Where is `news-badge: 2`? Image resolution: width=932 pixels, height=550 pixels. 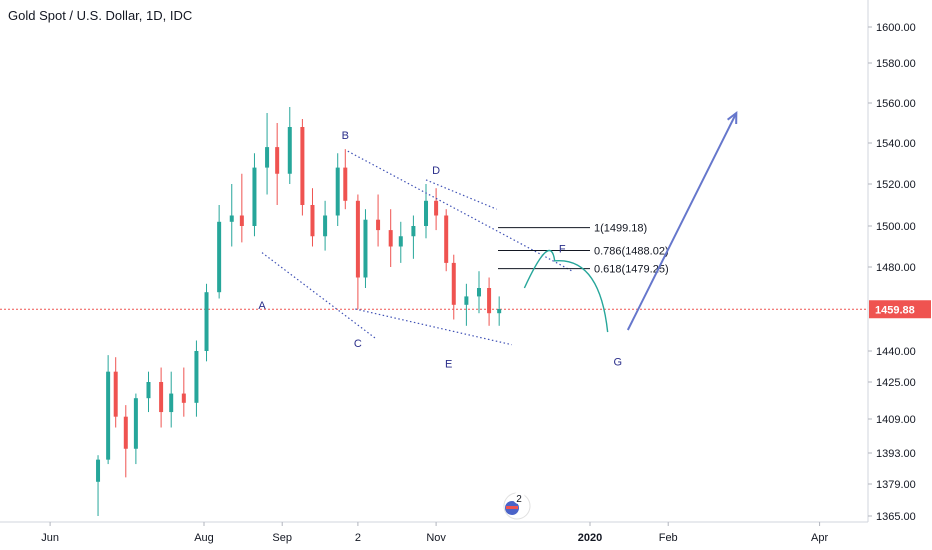 news-badge: 2 is located at coordinates (517, 506).